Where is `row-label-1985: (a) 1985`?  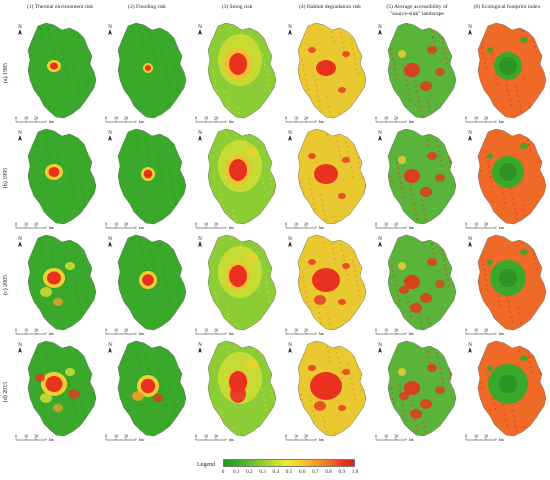 row-label-1985: (a) 1985 is located at coordinates (6, 73).